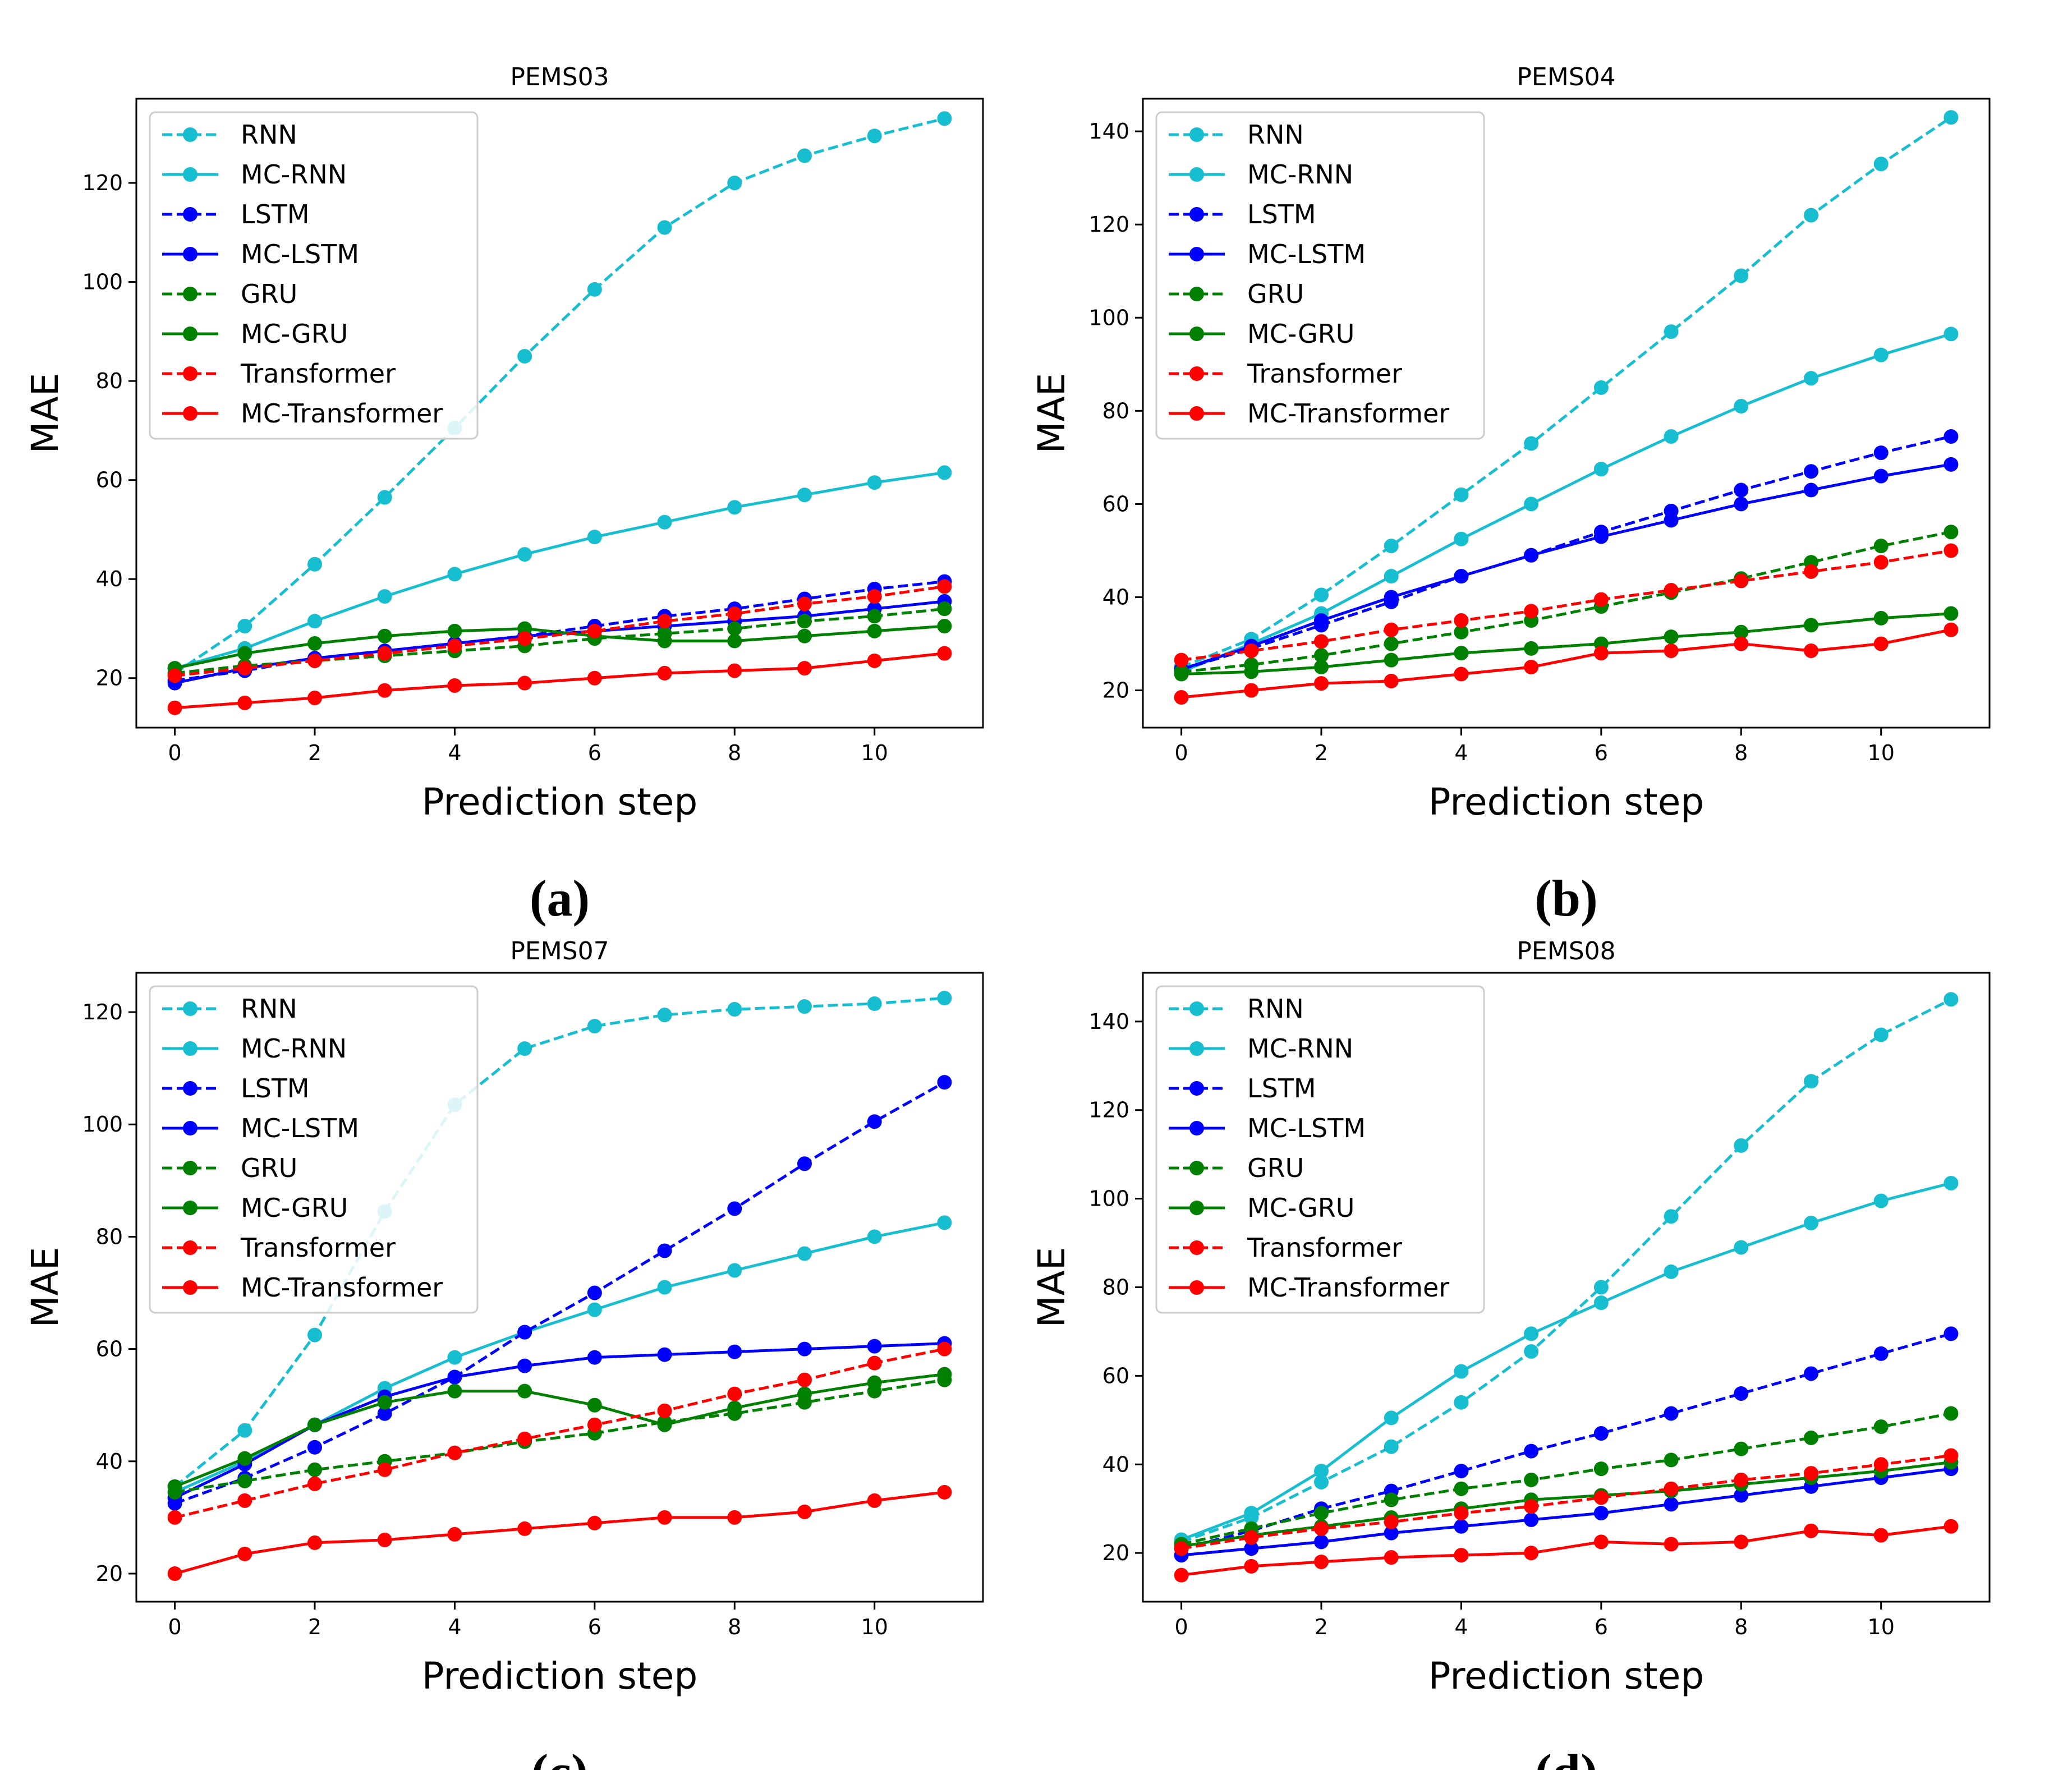 This screenshot has width=2072, height=1770. I want to click on series-line-mc-rnn, so click(559, 570).